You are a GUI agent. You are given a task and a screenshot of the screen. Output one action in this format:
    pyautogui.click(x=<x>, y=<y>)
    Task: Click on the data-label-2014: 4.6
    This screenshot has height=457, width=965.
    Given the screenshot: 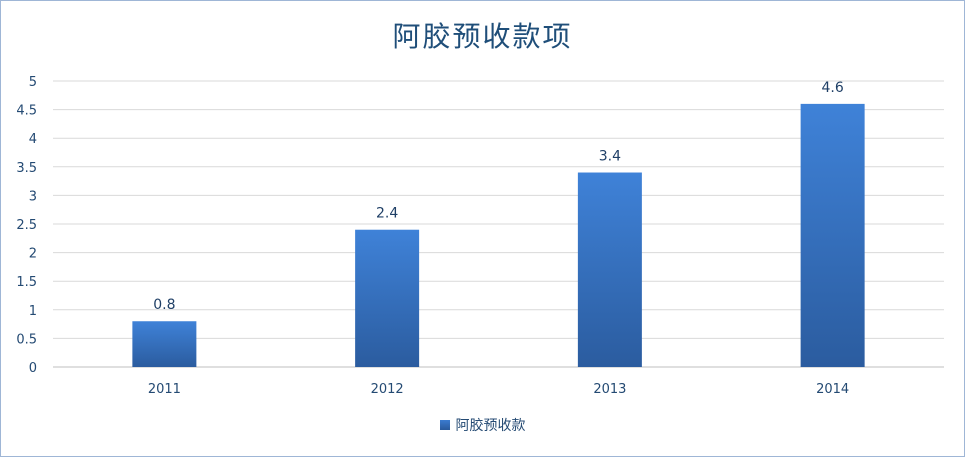 What is the action you would take?
    pyautogui.click(x=832, y=88)
    